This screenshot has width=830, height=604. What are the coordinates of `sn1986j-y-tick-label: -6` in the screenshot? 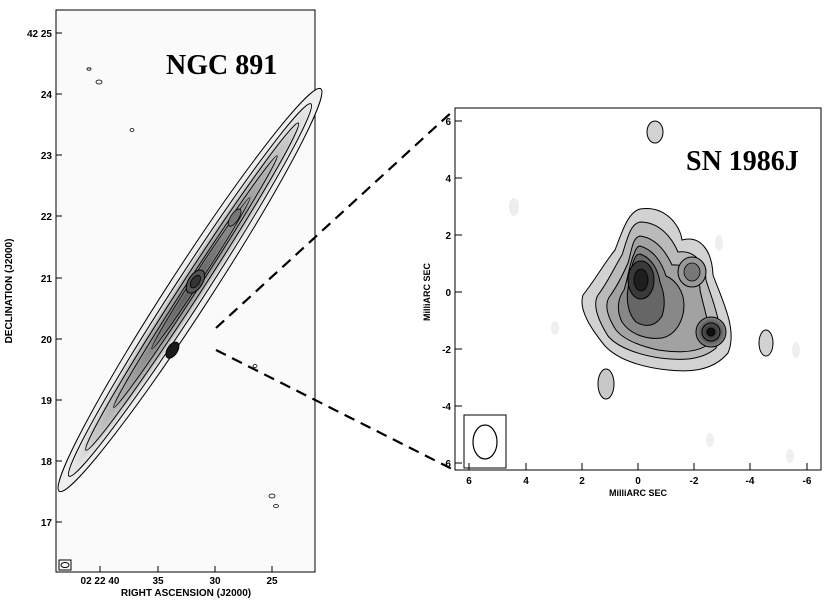 It's located at (446, 464).